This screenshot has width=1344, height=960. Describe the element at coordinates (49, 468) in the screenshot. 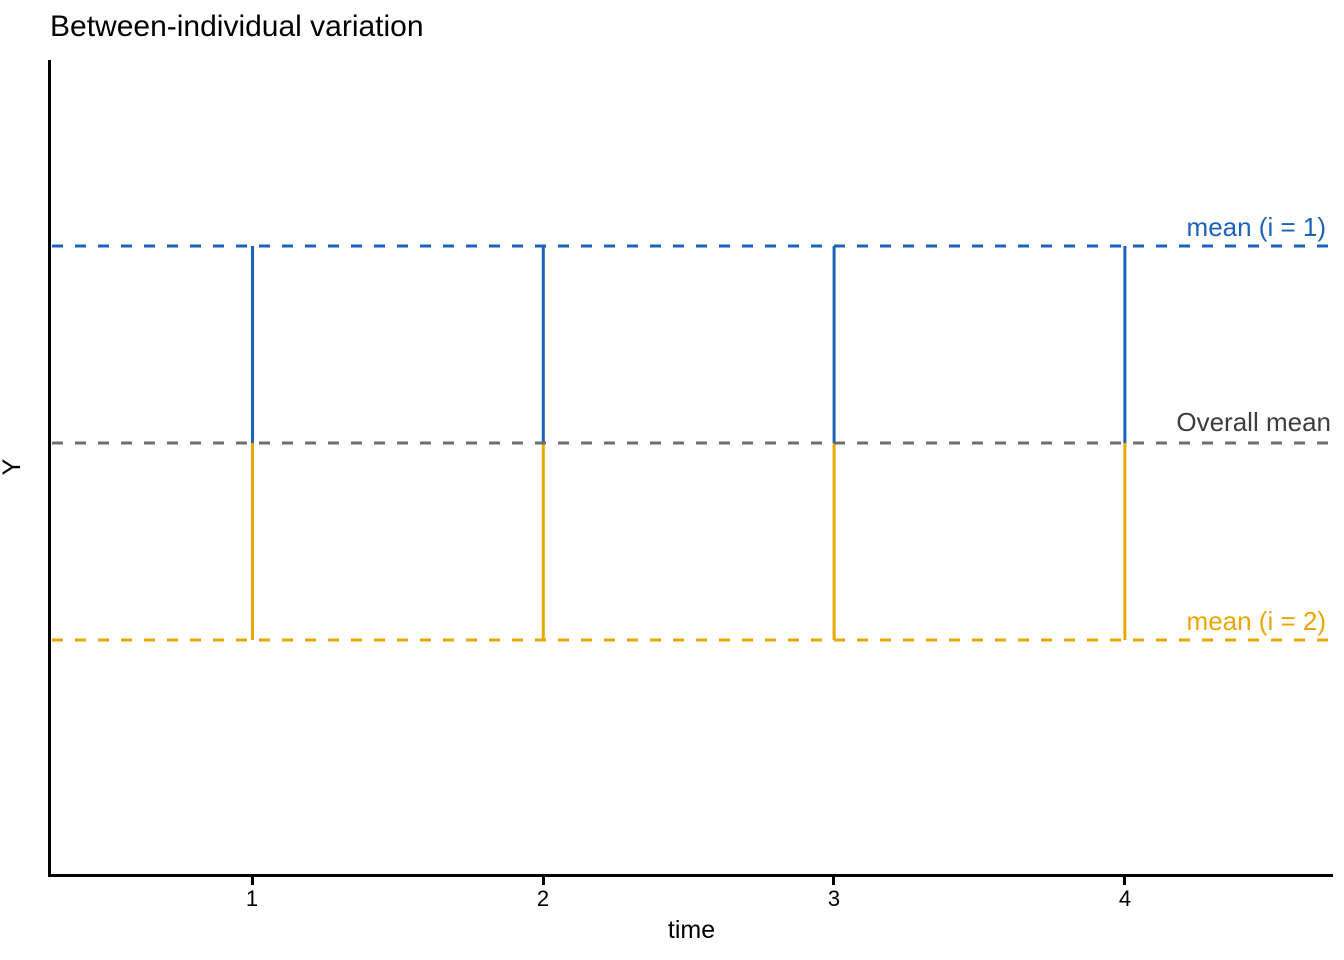

I see `y-axis-line` at that location.